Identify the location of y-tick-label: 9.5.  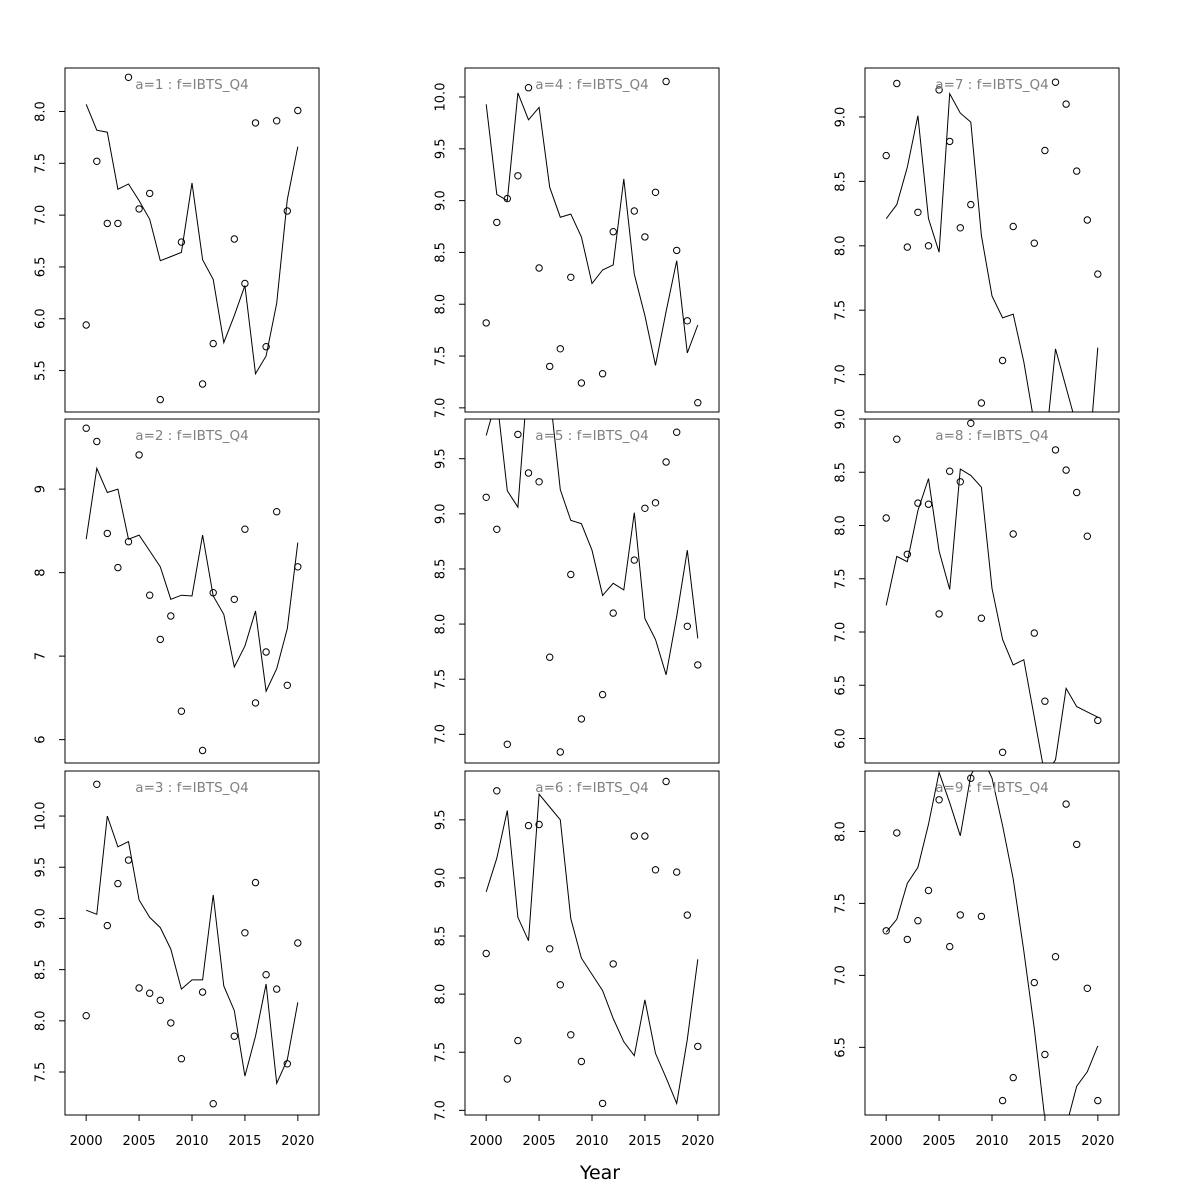
(440, 458).